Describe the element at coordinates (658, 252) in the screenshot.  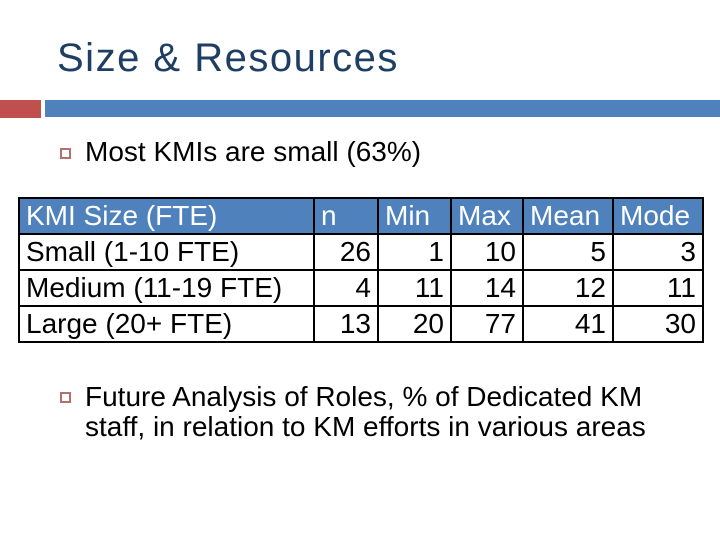
I see `cell-mode: 3` at that location.